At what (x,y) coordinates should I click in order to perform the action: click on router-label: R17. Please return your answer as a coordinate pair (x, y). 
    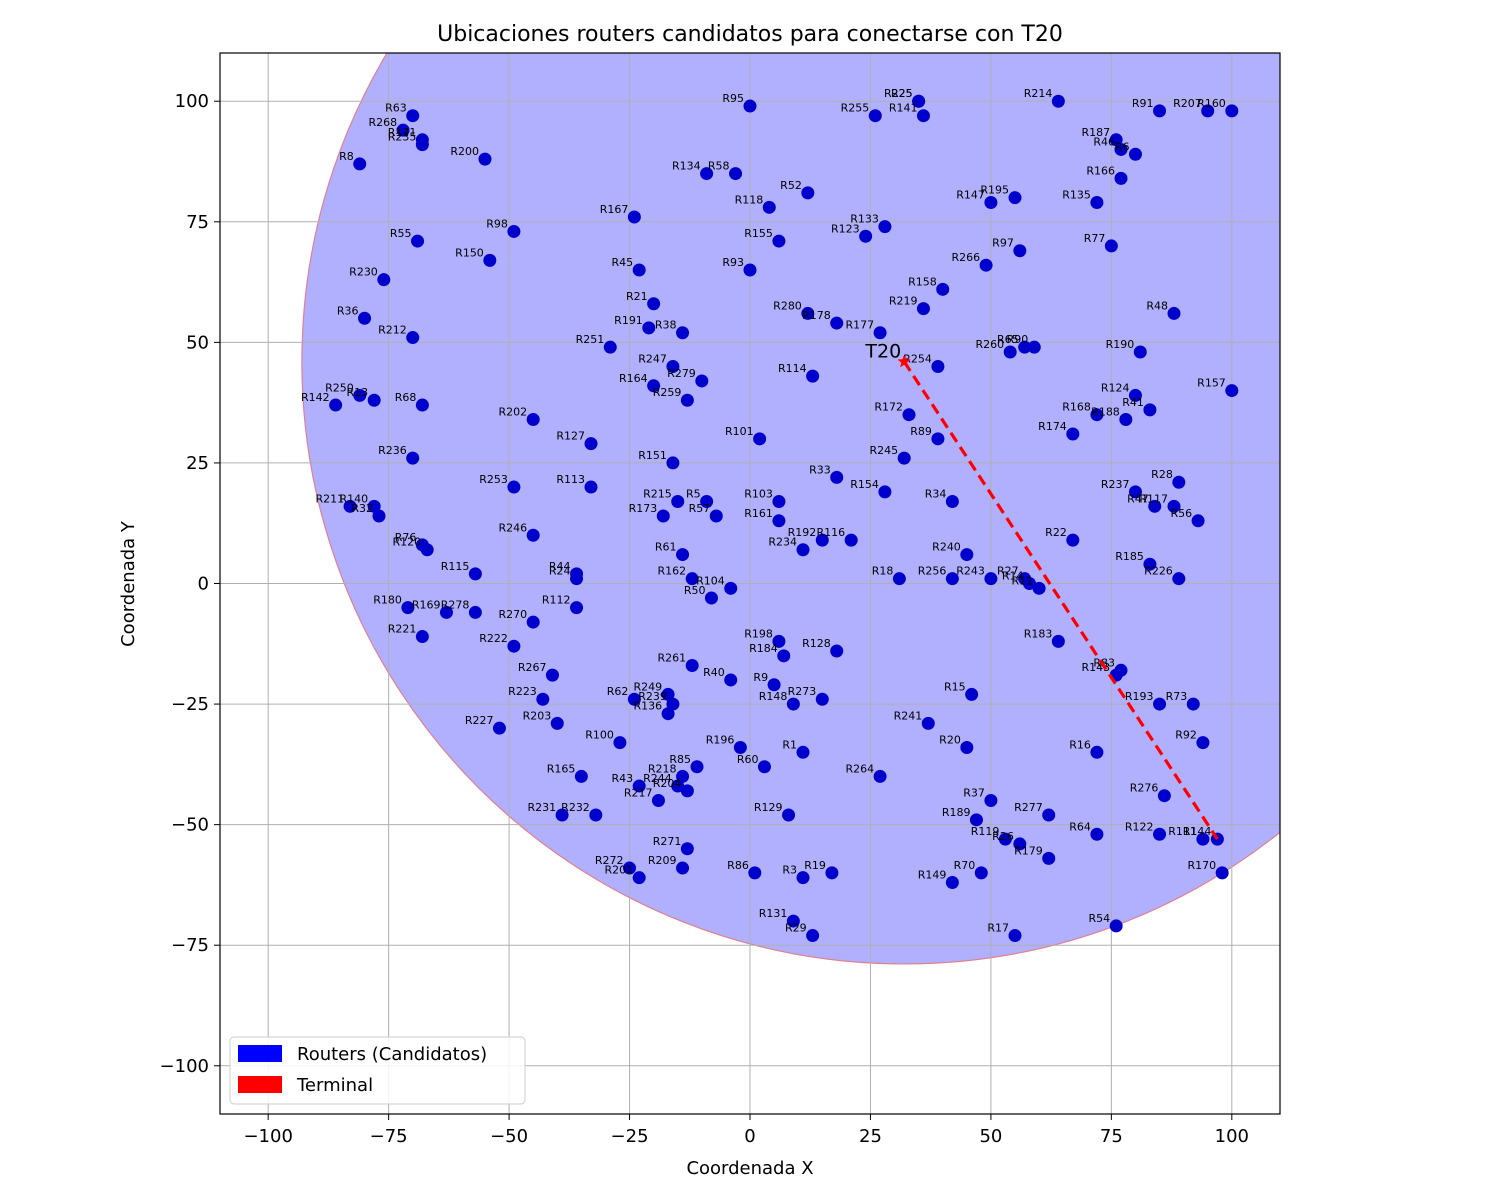
    Looking at the image, I should click on (998, 928).